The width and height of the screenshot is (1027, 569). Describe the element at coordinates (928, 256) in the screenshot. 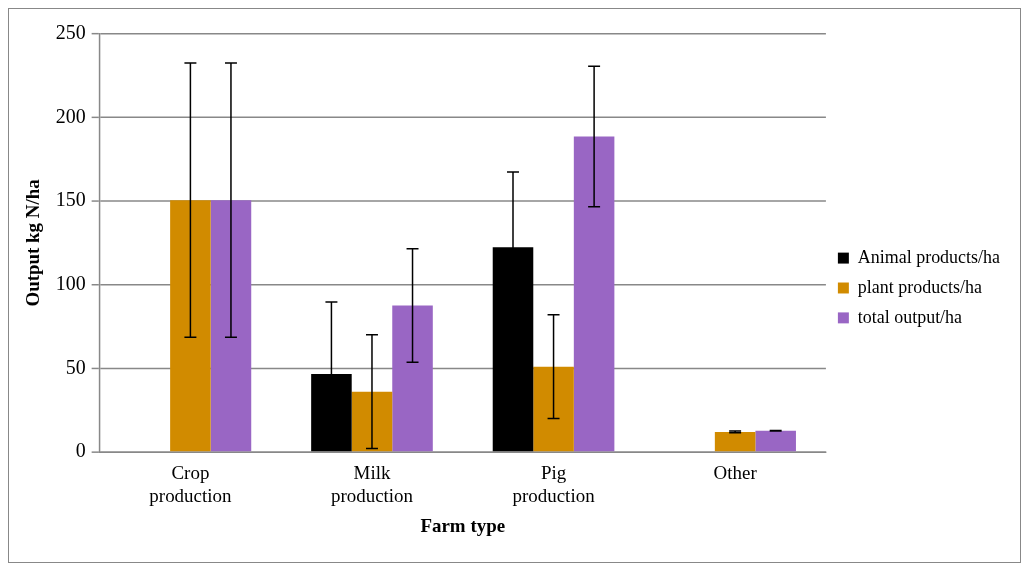

I see `legend-label: Animal products/ha` at that location.